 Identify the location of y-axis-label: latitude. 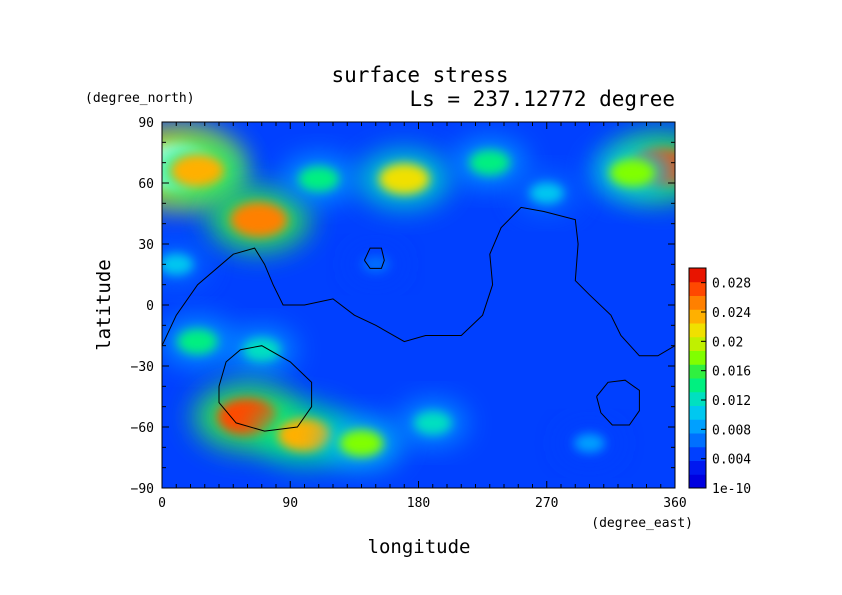
(104, 305).